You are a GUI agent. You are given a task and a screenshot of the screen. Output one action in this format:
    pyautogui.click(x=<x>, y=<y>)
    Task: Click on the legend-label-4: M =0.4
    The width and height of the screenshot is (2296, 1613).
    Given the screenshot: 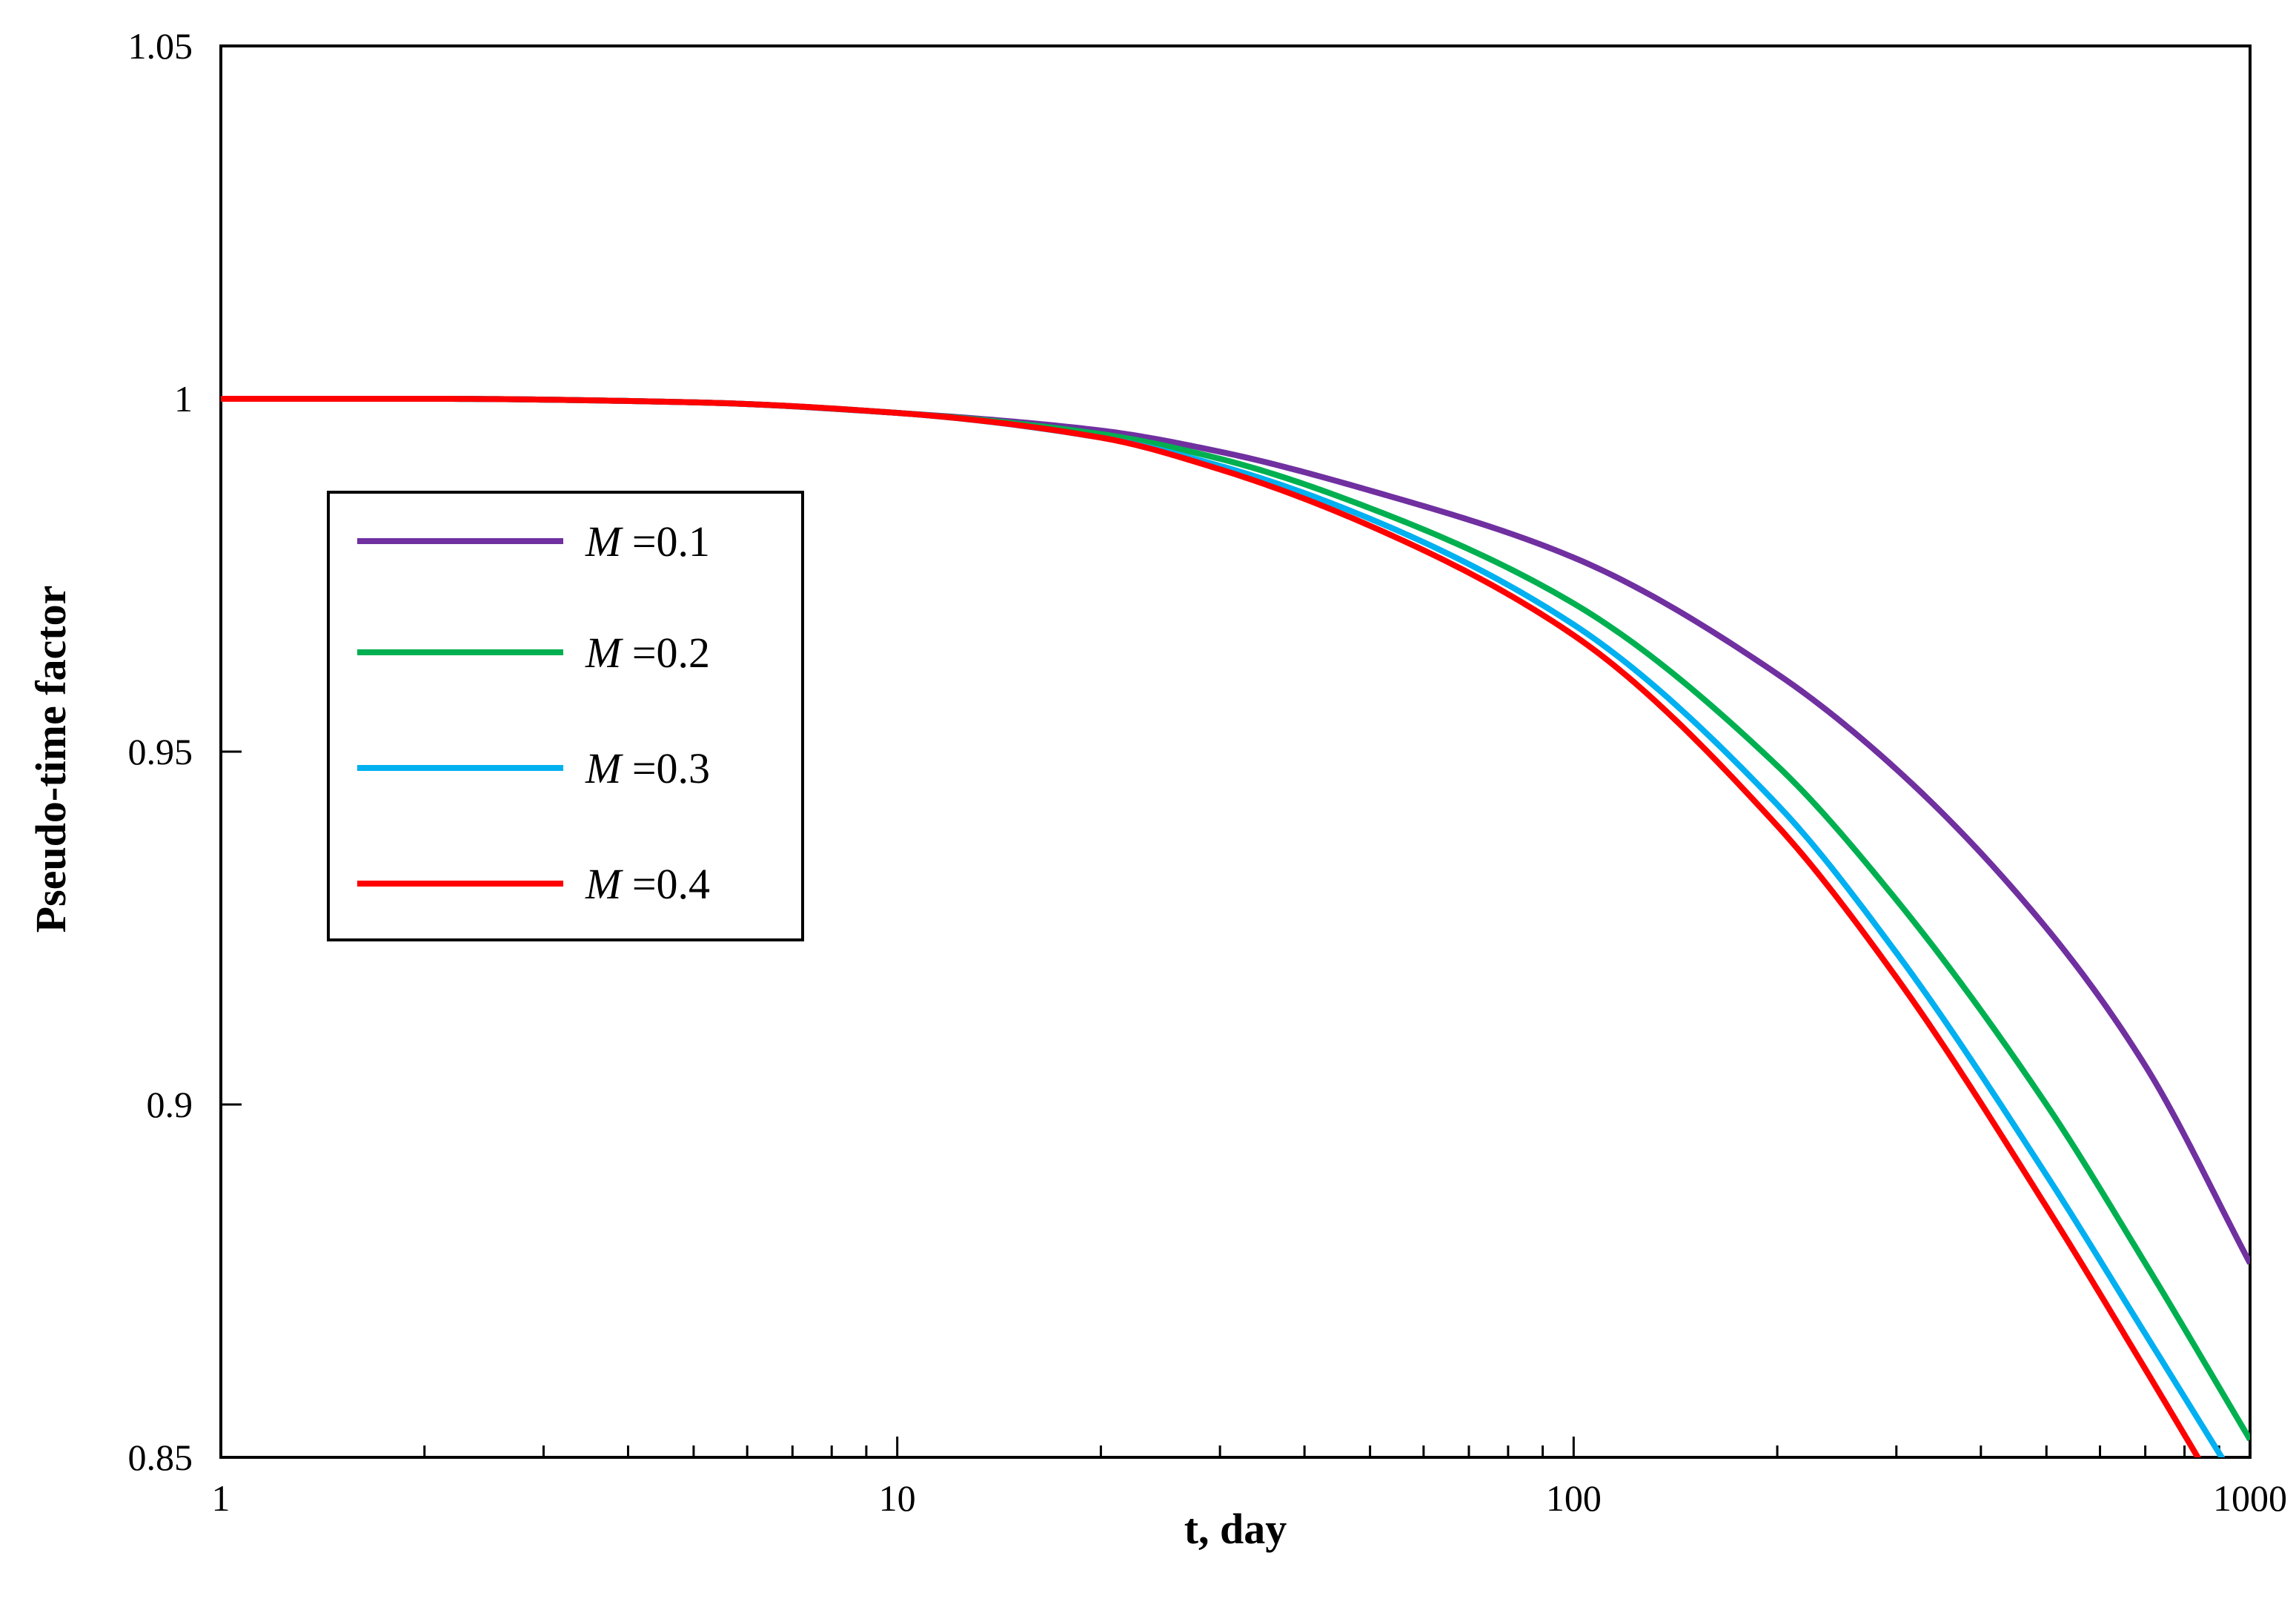 What is the action you would take?
    pyautogui.click(x=647, y=884)
    